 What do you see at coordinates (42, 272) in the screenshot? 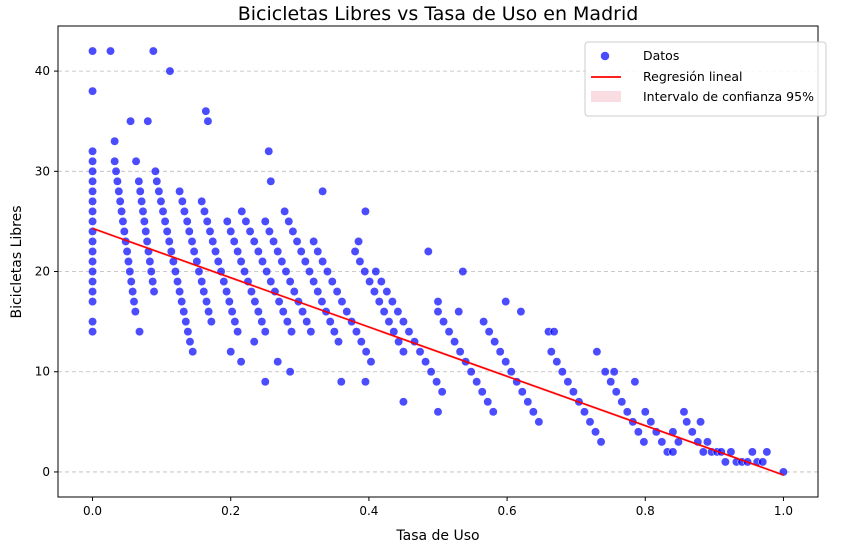
I see `y-tick-label: 20` at bounding box center [42, 272].